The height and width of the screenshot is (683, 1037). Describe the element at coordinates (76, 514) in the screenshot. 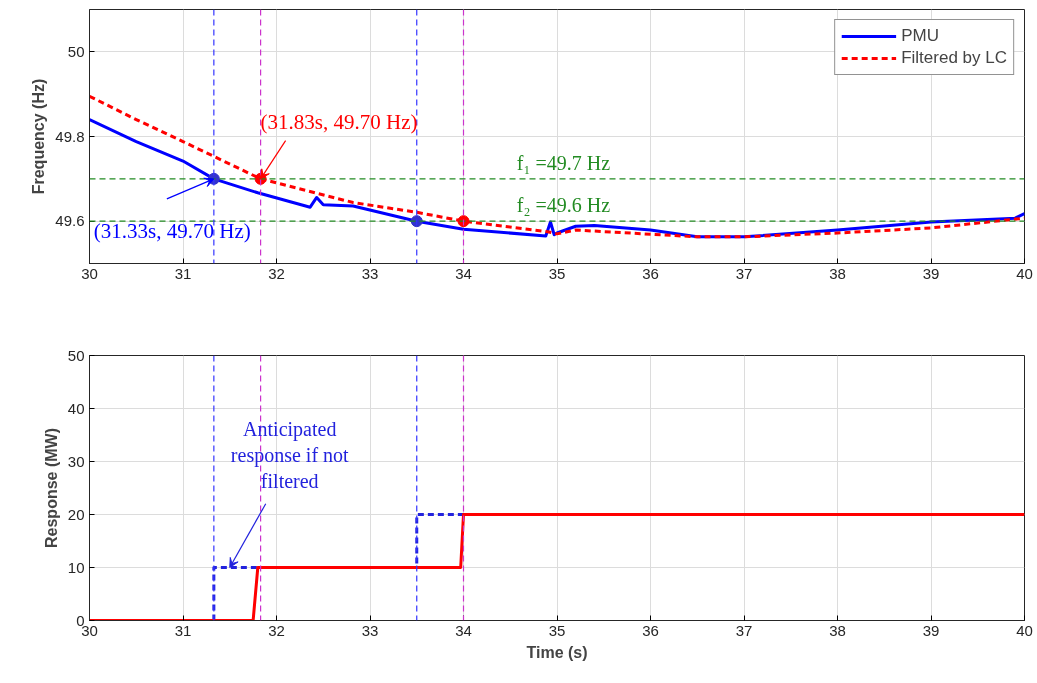

I see `y-tick-label: 20` at that location.